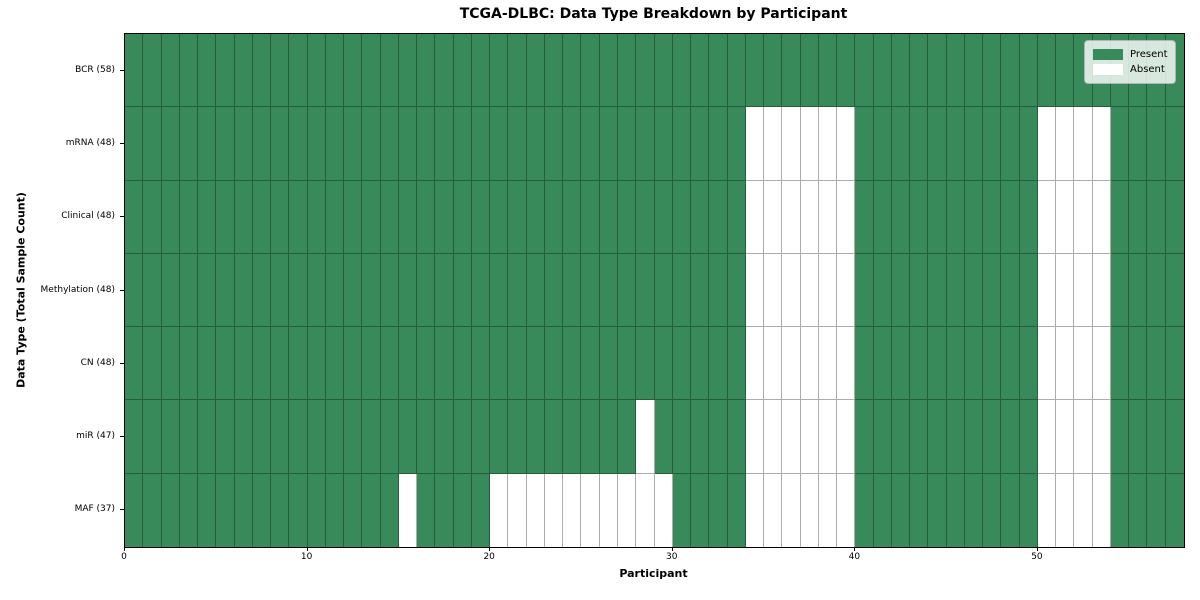 This screenshot has height=600, width=1200. Describe the element at coordinates (672, 557) in the screenshot. I see `x-tick-label: 30` at that location.